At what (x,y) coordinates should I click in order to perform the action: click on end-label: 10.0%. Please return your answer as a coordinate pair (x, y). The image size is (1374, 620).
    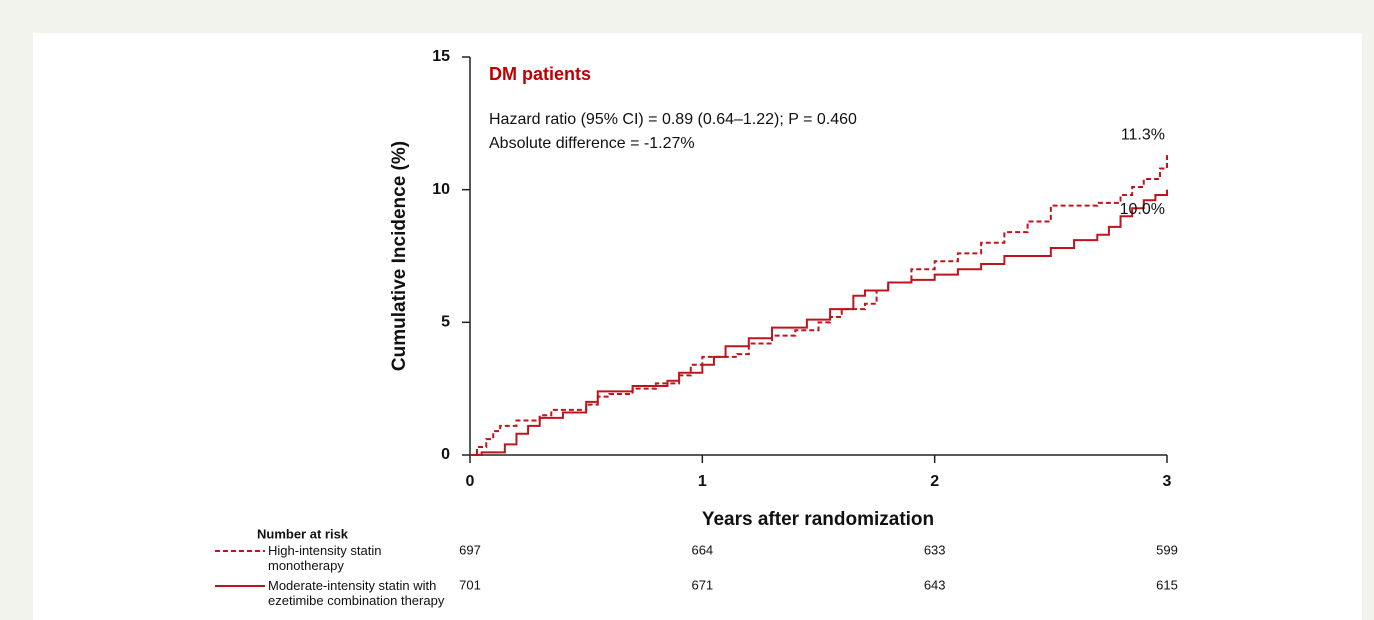
    Looking at the image, I should click on (1142, 209).